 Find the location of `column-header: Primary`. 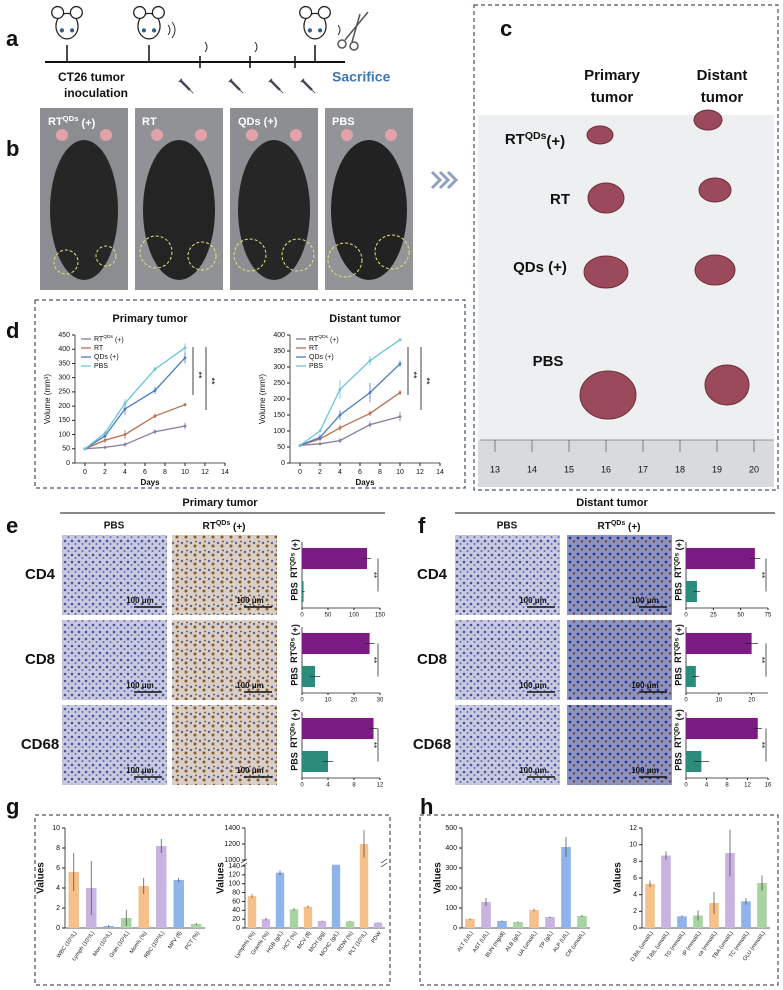

column-header: Primary is located at coordinates (612, 75).